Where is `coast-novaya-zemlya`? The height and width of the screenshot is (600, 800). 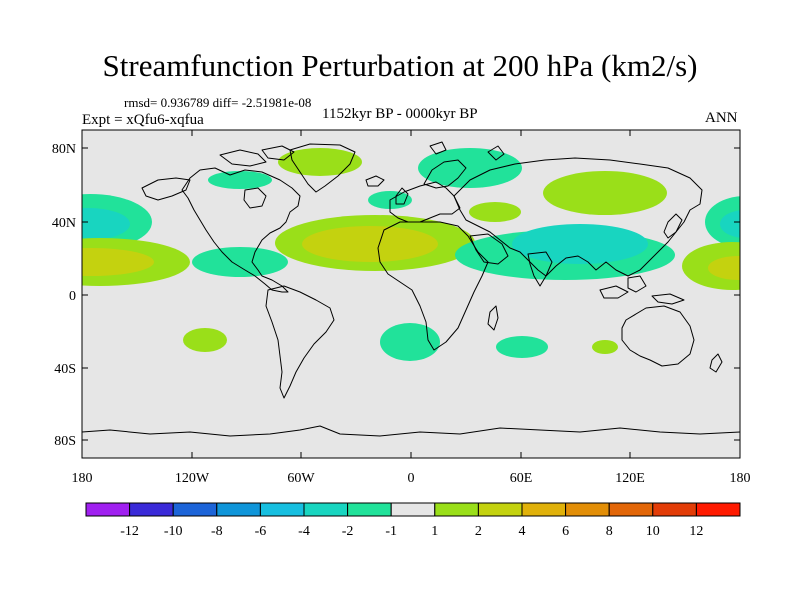
coast-novaya-zemlya is located at coordinates (496, 153).